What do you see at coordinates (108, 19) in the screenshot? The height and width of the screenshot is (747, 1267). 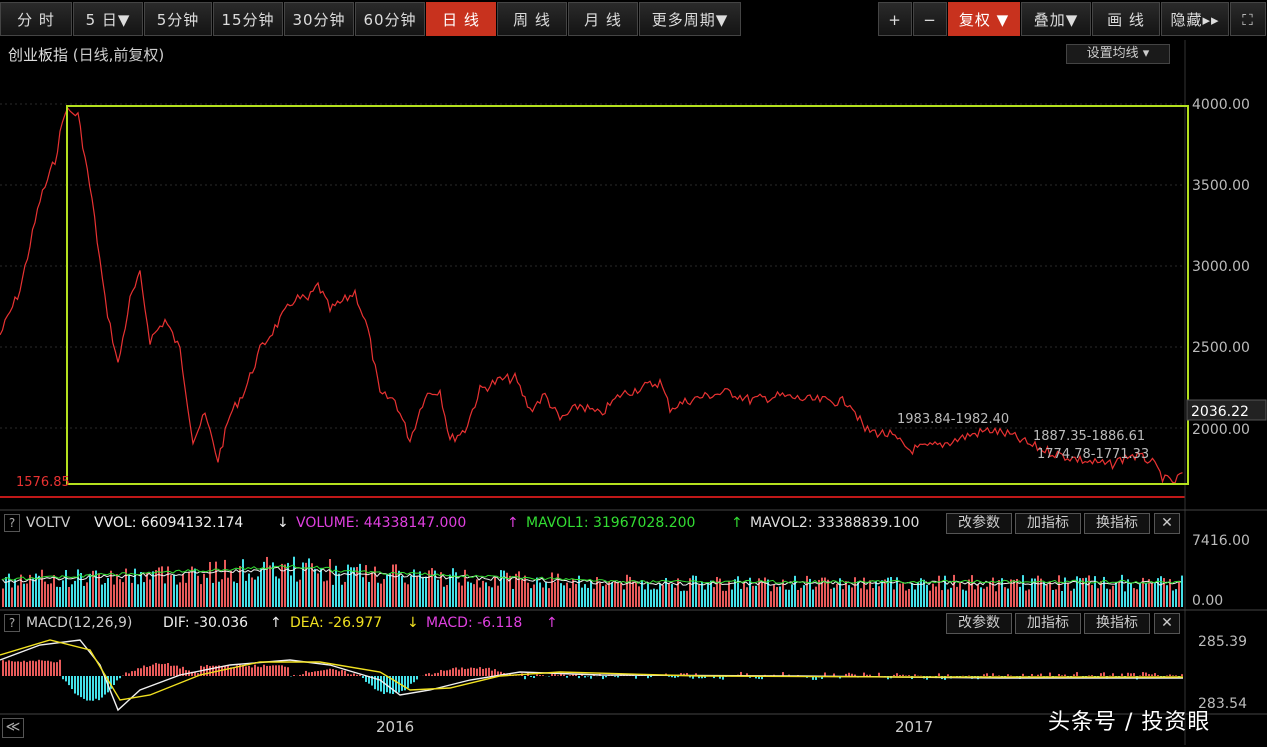 I see `period-5day-button: 5 日▼` at bounding box center [108, 19].